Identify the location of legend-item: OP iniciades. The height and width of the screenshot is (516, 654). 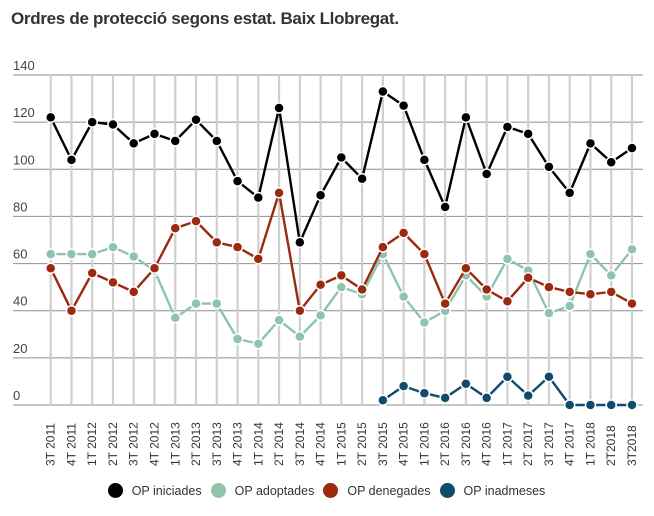
(154, 490).